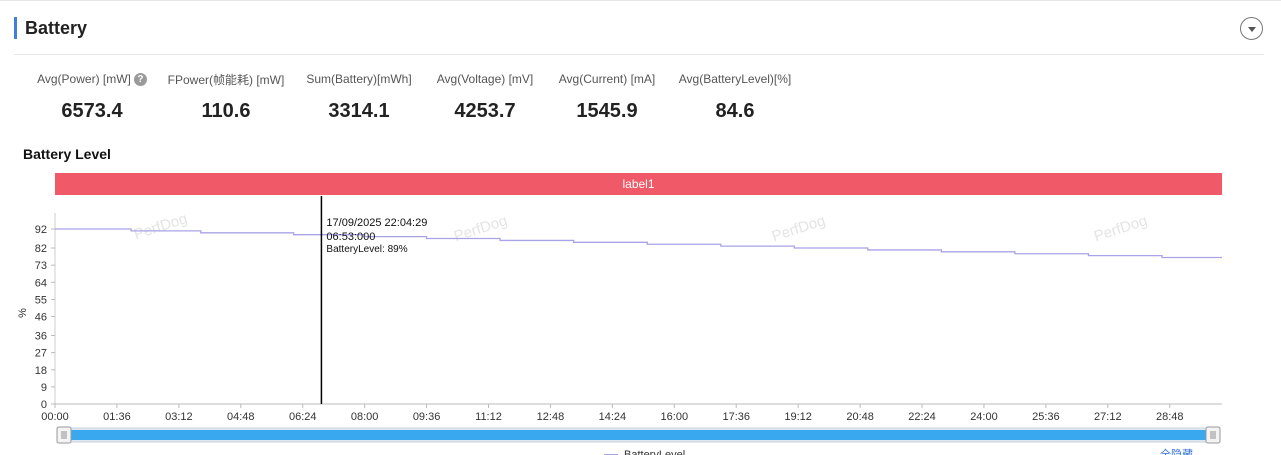 The width and height of the screenshot is (1281, 455). Describe the element at coordinates (44, 388) in the screenshot. I see `y-tick-label: 9` at that location.